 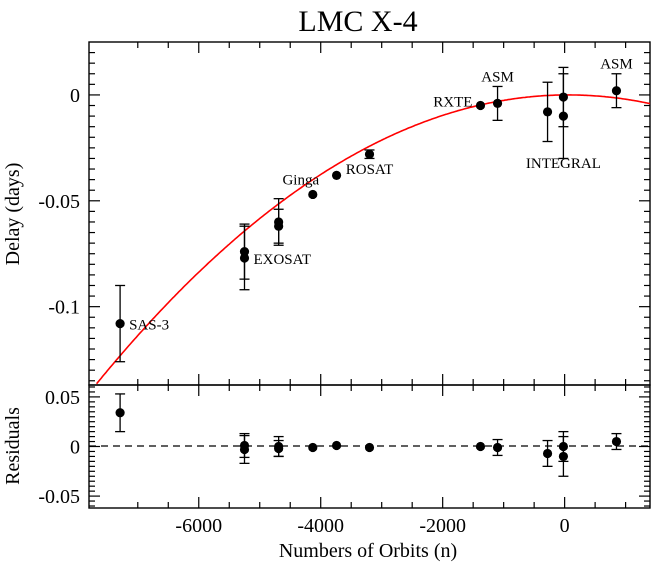 I want to click on y-tick-label: -0.1, so click(x=64, y=308).